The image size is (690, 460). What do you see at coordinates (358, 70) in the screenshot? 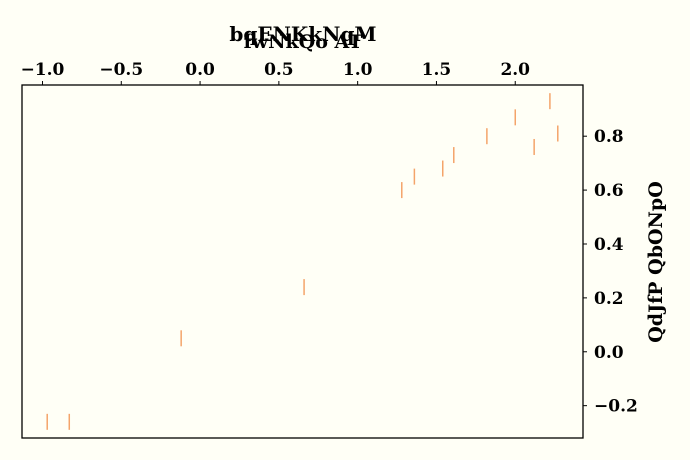
I see `x-tick-label: 1.0` at bounding box center [358, 70].